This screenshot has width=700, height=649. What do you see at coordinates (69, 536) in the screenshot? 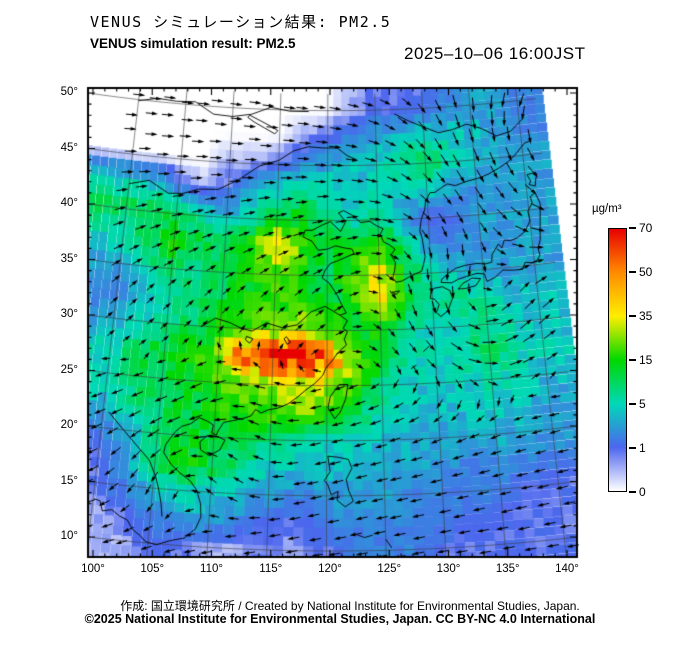
I see `y-axis-tick-label: 10°` at bounding box center [69, 536].